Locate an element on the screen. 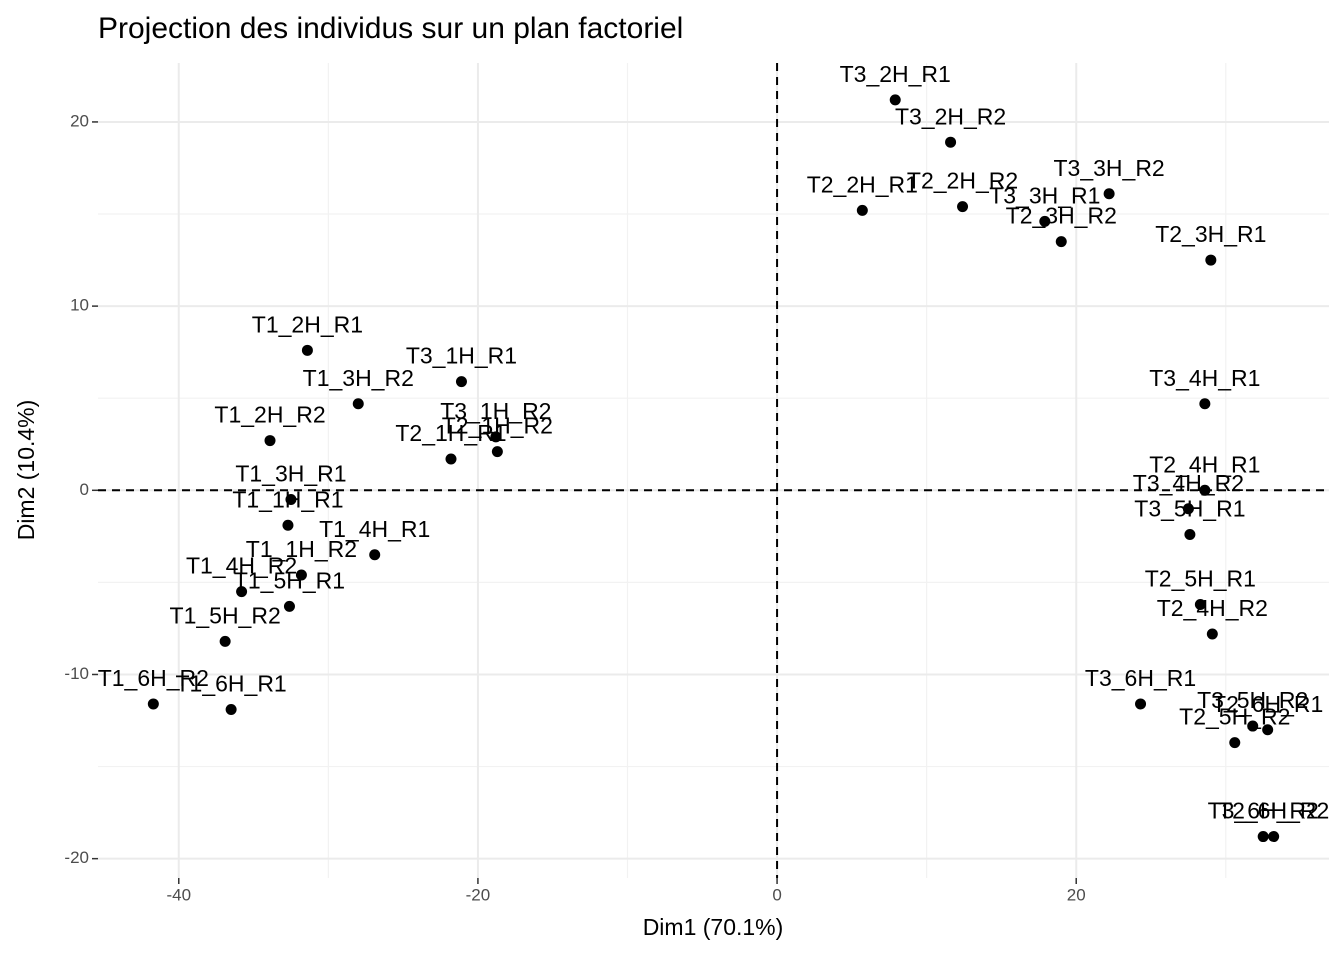 This screenshot has width=1344, height=960. point-label: T2_2H_R2 is located at coordinates (962, 181).